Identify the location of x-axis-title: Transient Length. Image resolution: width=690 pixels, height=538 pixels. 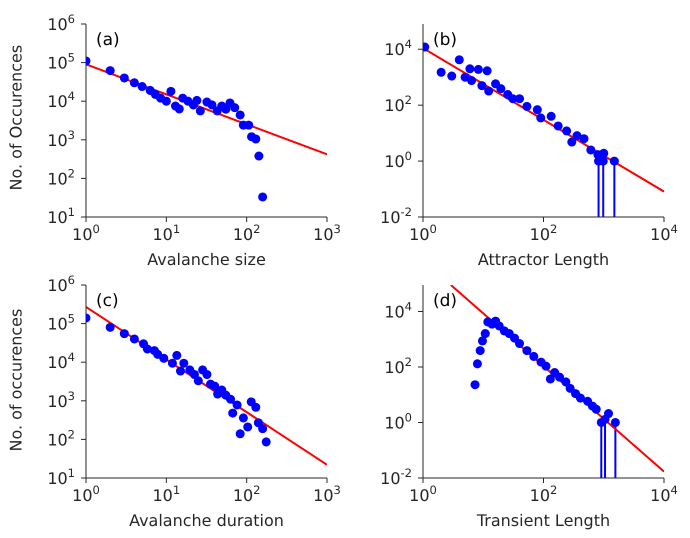
(543, 520).